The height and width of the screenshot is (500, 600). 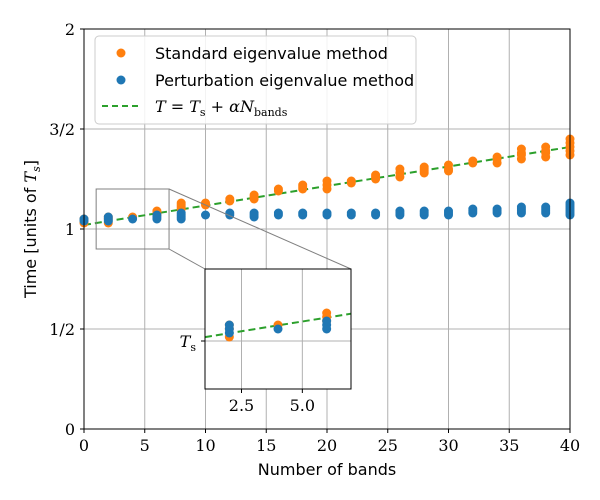 I want to click on y-tick-label: 1/2, so click(x=62, y=329).